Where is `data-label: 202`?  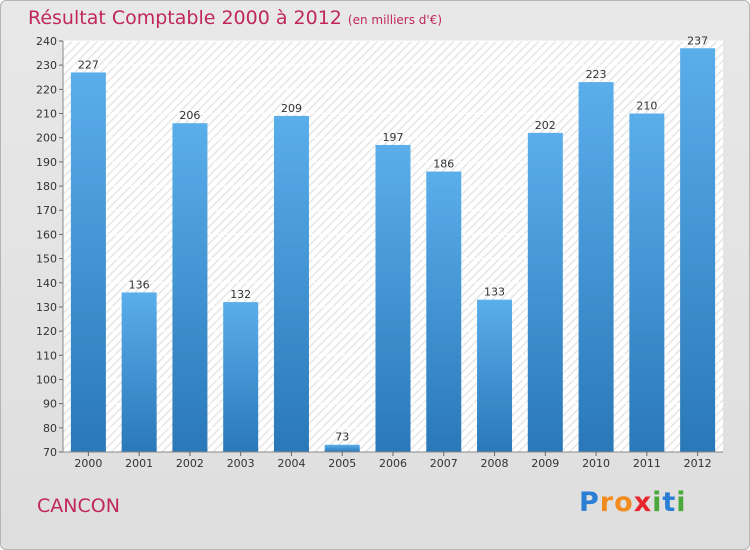
data-label: 202 is located at coordinates (545, 125).